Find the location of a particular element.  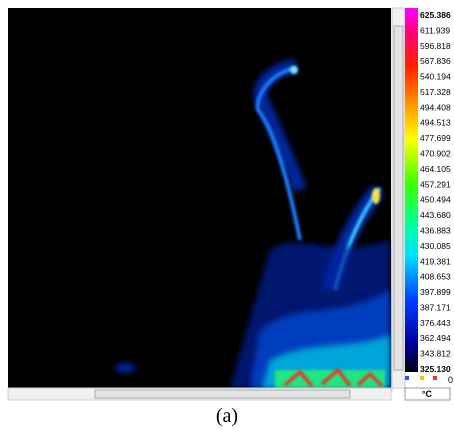

scale-label: 464.105 is located at coordinates (435, 169).